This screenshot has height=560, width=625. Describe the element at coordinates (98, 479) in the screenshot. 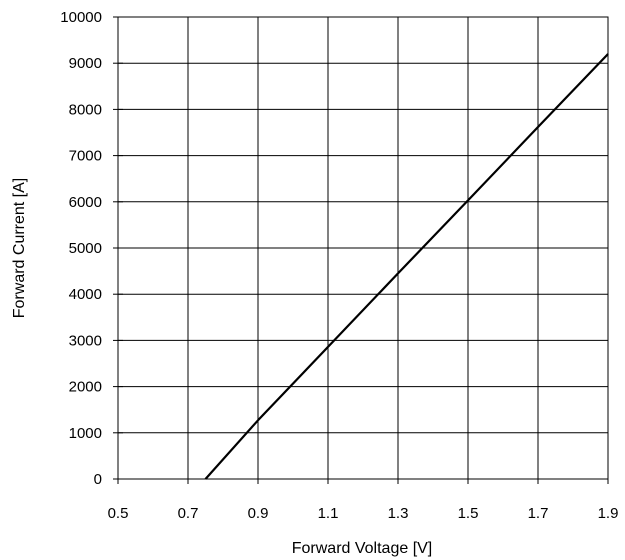

I see `y-tick-label: 0` at that location.